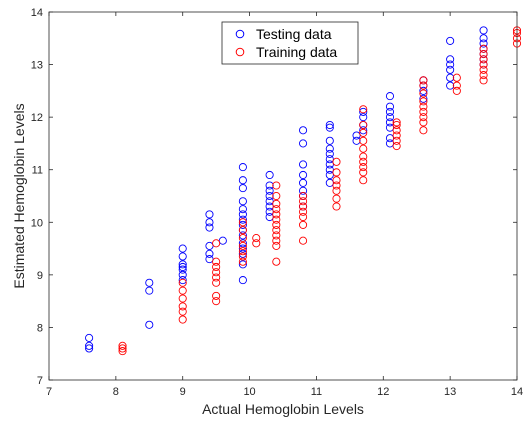  I want to click on x-tick-label: 13, so click(450, 392).